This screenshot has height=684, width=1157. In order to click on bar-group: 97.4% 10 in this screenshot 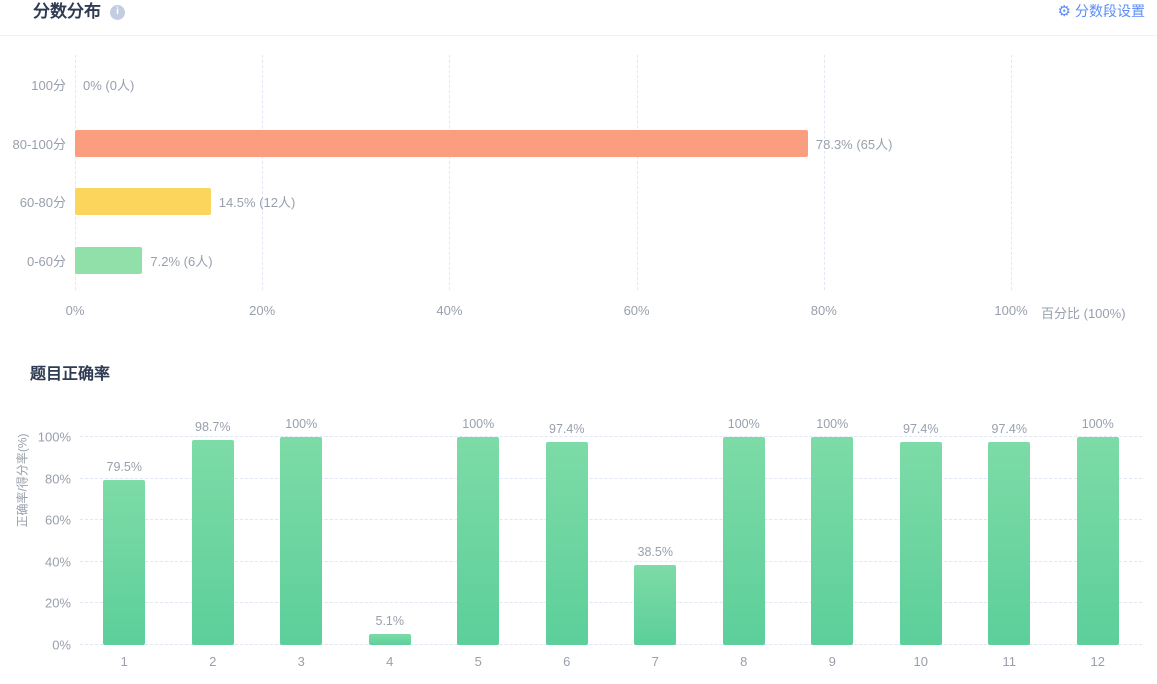, I will do `click(921, 545)`.